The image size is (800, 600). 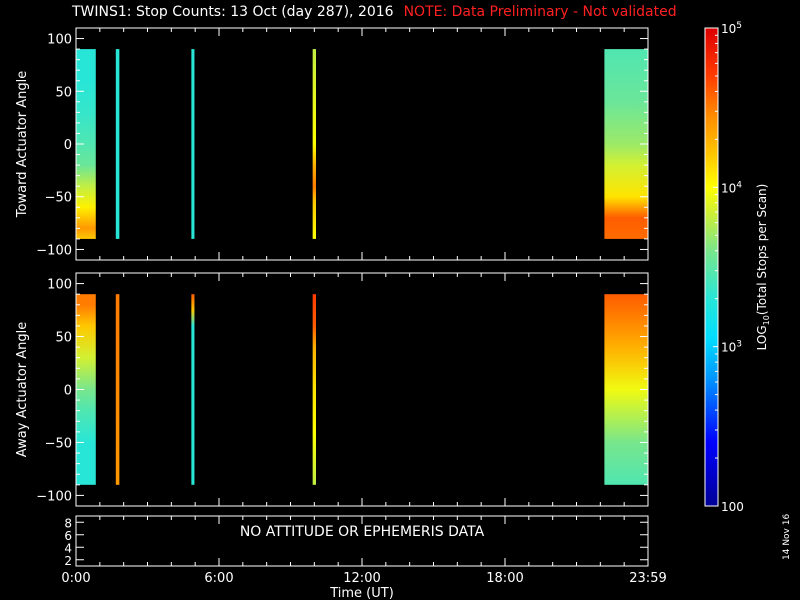 What do you see at coordinates (68, 548) in the screenshot?
I see `y-tick-label: 4` at bounding box center [68, 548].